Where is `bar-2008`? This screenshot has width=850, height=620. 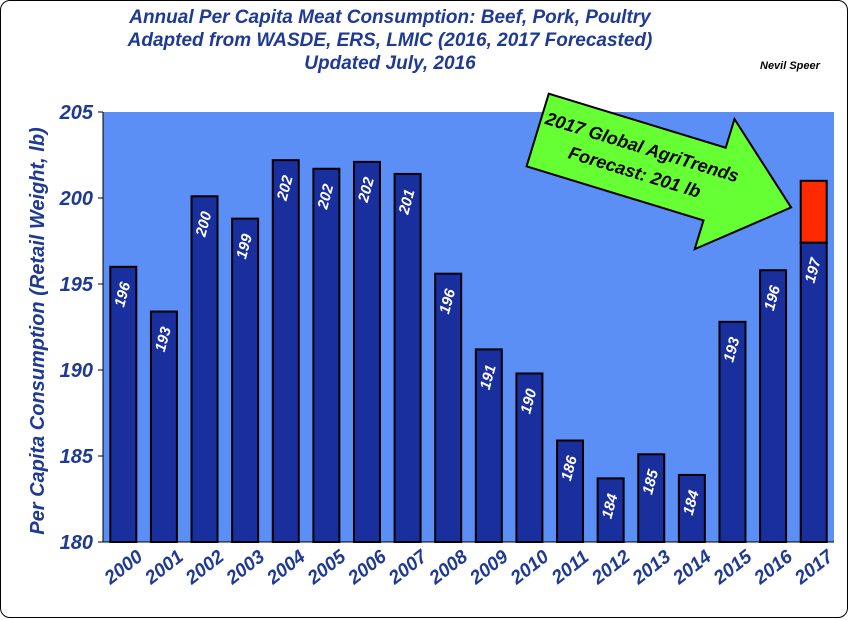
bar-2008 is located at coordinates (448, 407).